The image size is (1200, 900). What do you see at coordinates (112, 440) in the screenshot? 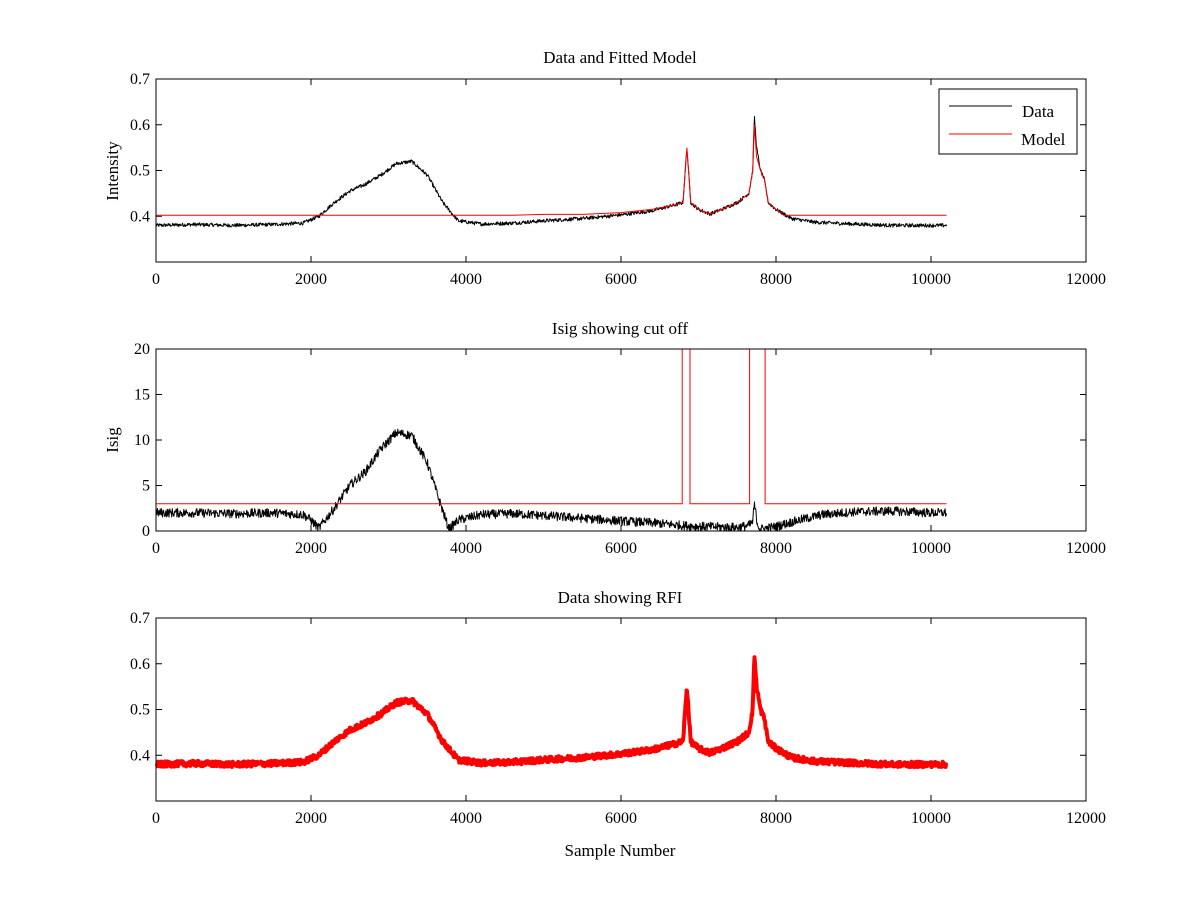
I see `y-axis-label: Isig` at bounding box center [112, 440].